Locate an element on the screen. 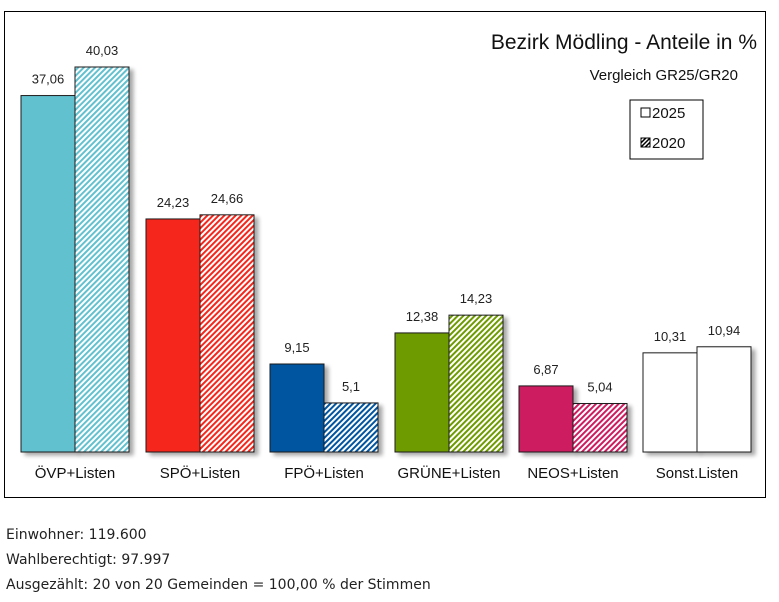  data-label-spö-listen-2025: 24,23 is located at coordinates (173, 202).